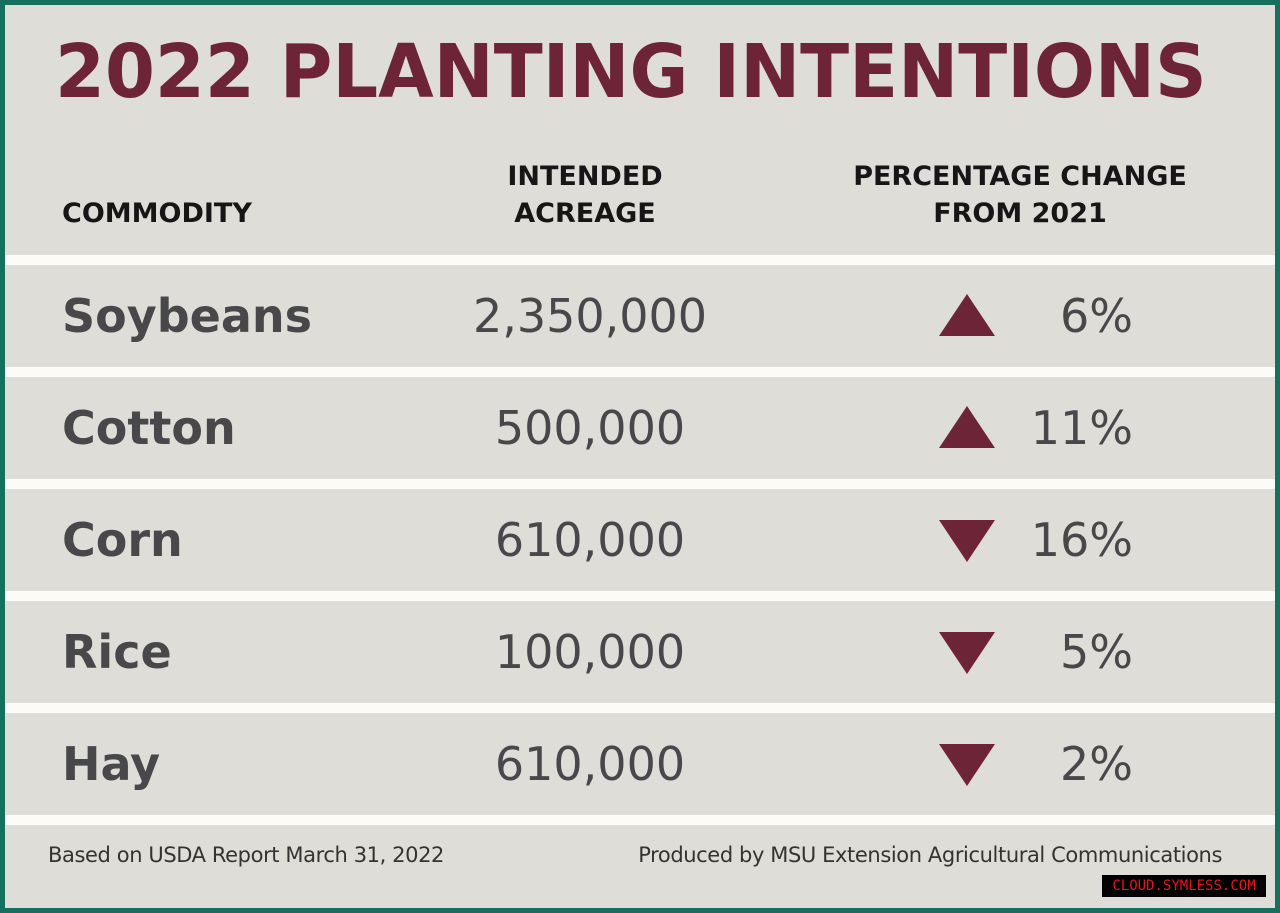  I want to click on column-header-acreage: INTENDED ACREAGE, so click(585, 195).